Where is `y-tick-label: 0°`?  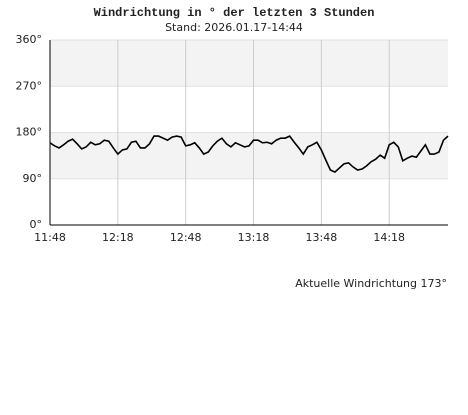
y-tick-label: 0° is located at coordinates (36, 224).